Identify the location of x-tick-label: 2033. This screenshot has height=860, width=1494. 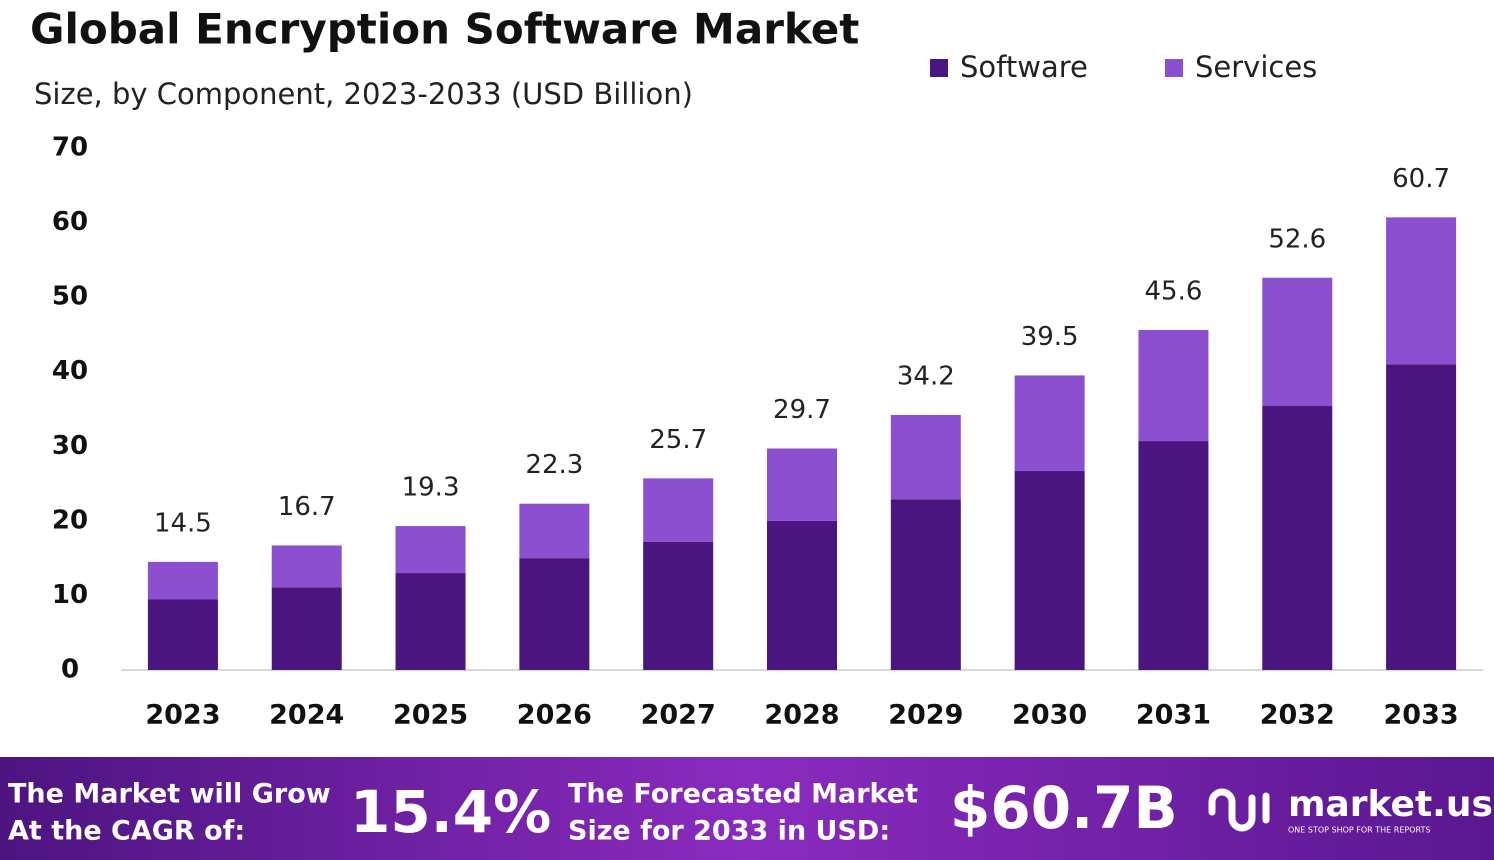
(1421, 715).